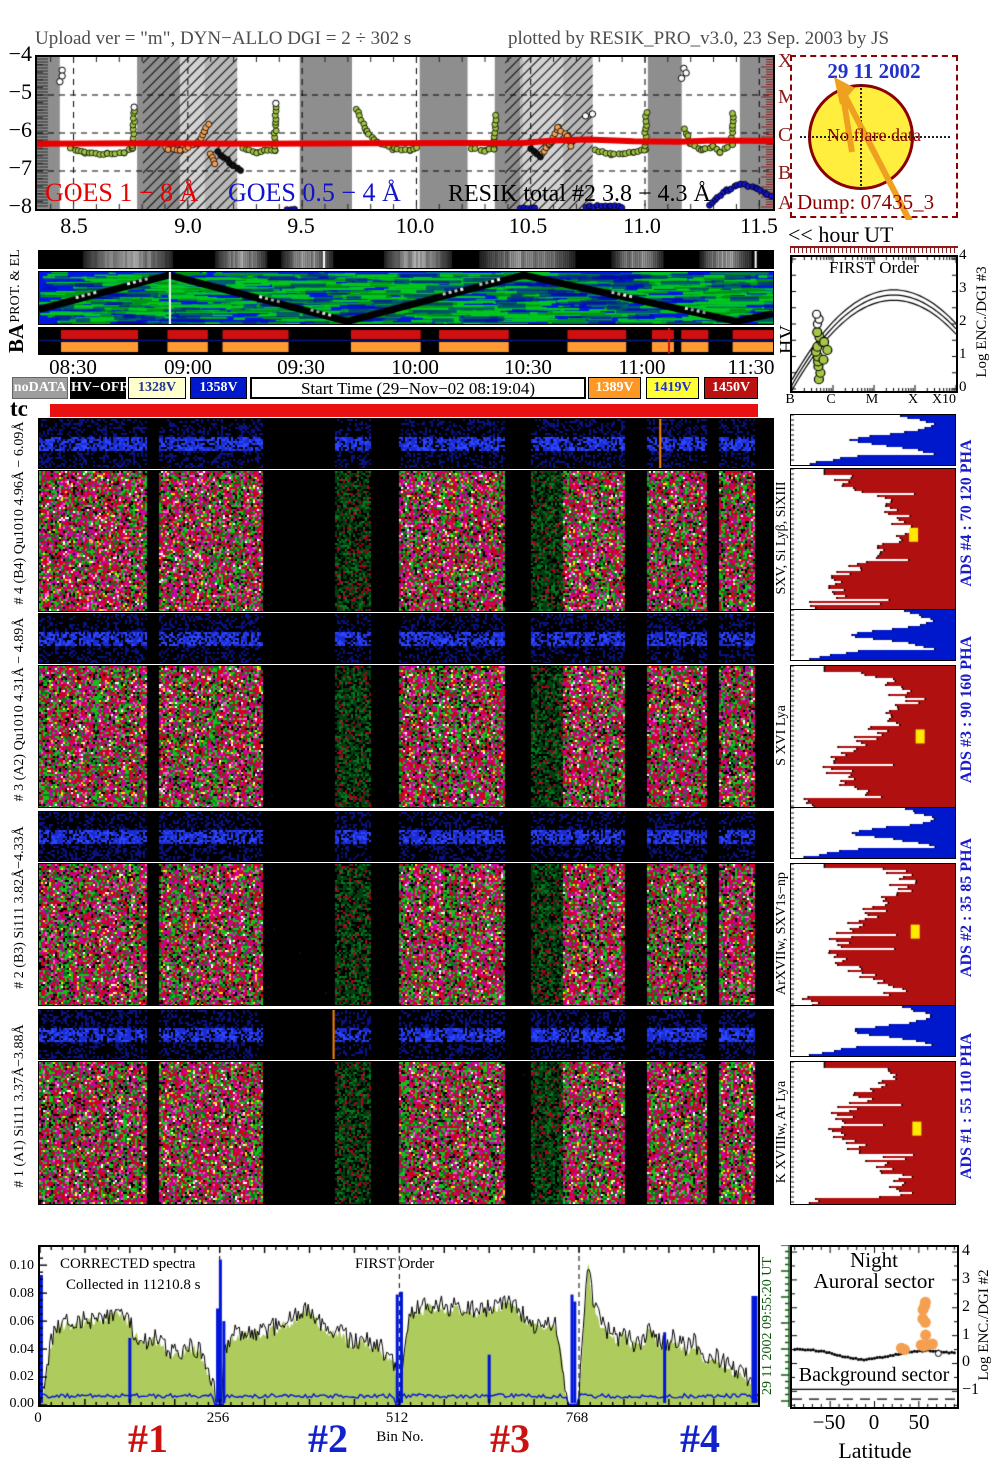 This screenshot has width=1004, height=1477. Describe the element at coordinates (405, 133) in the screenshot. I see `goes-flux-plot-canvas` at that location.